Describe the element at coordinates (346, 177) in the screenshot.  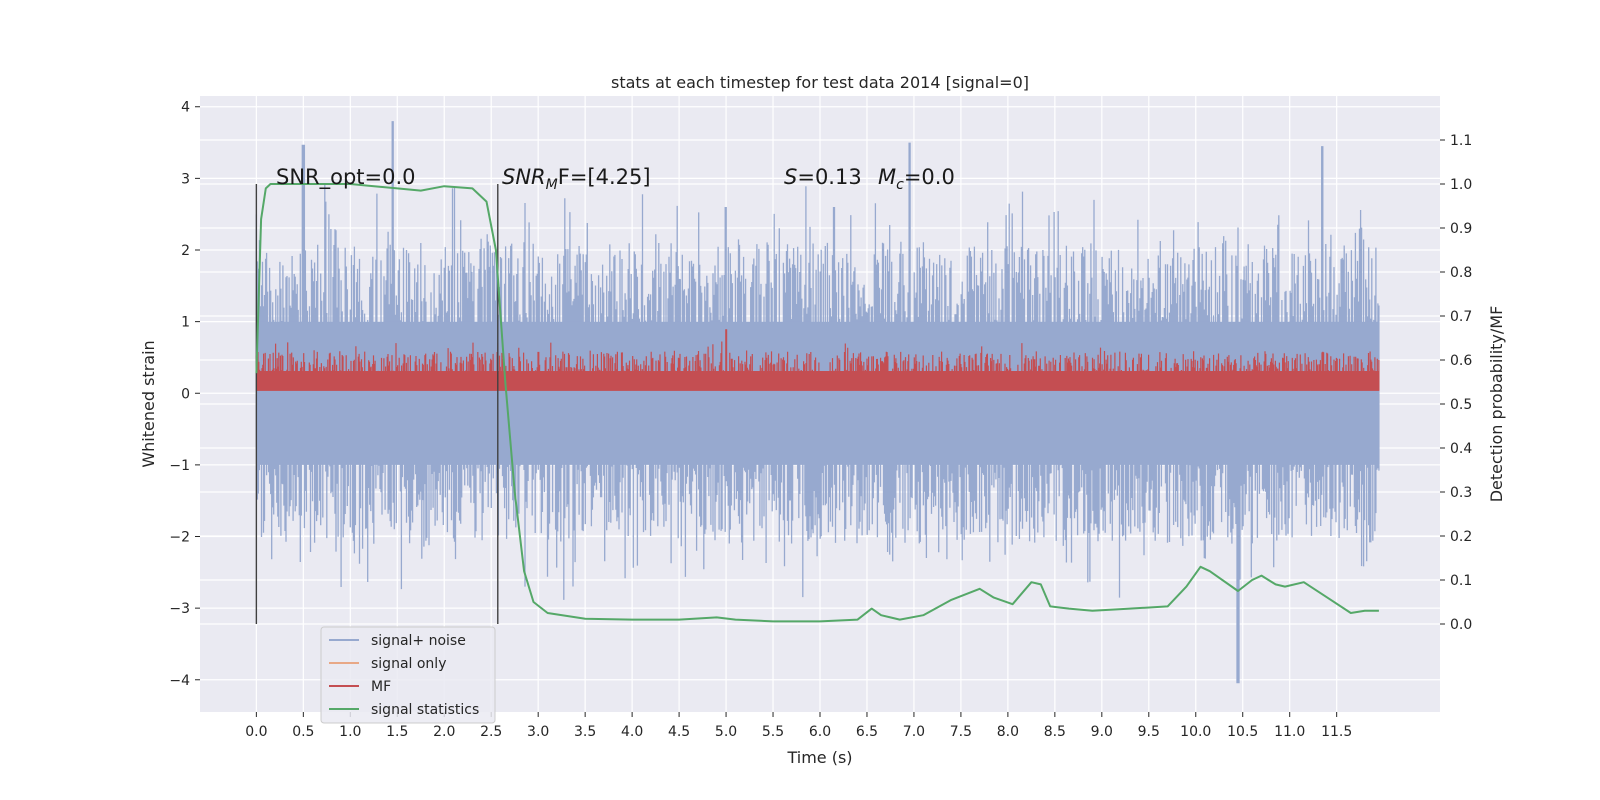
I see `snr-opt-annotation: SNR_opt=0.0` at that location.